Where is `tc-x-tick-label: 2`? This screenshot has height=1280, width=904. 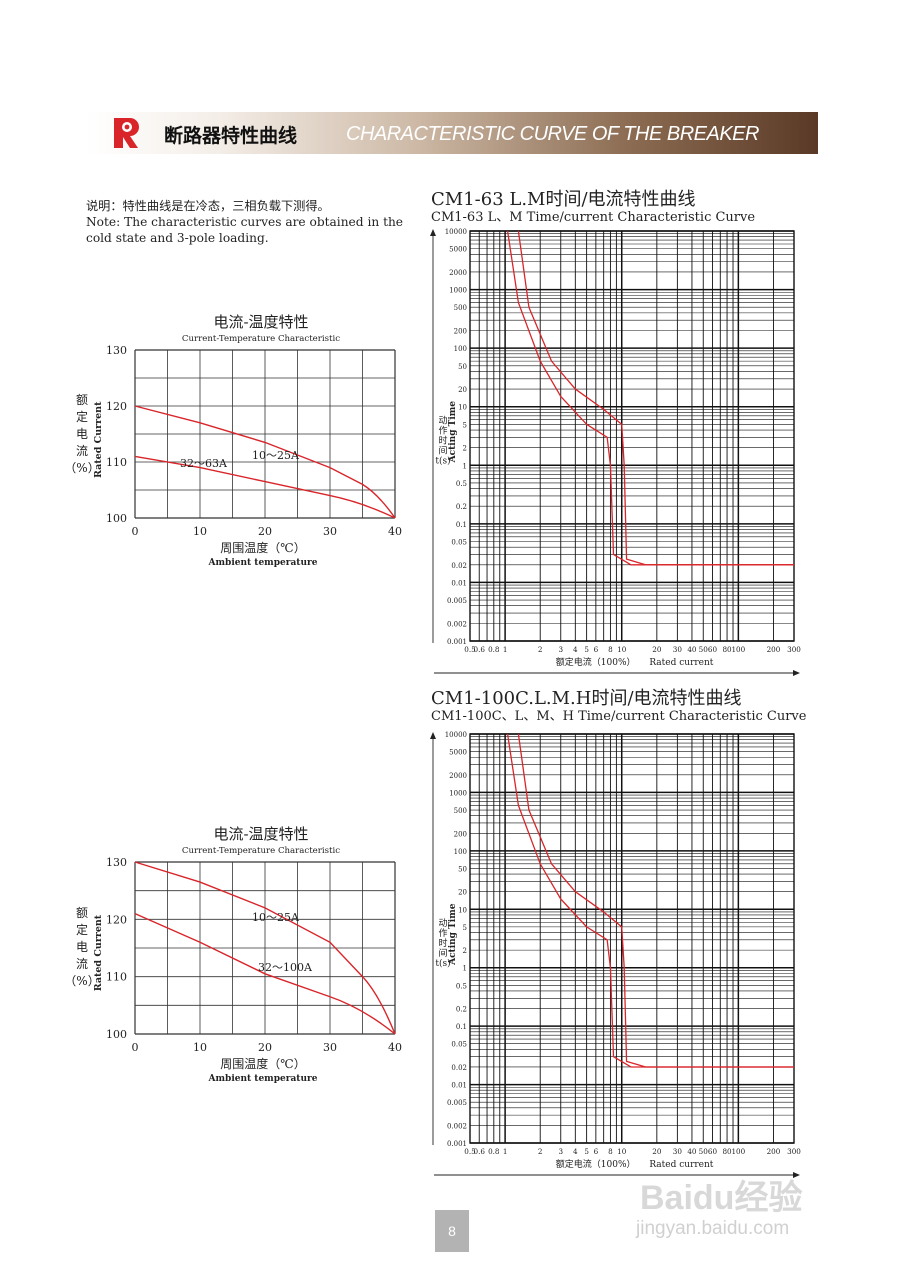 tc-x-tick-label: 2 is located at coordinates (540, 1151).